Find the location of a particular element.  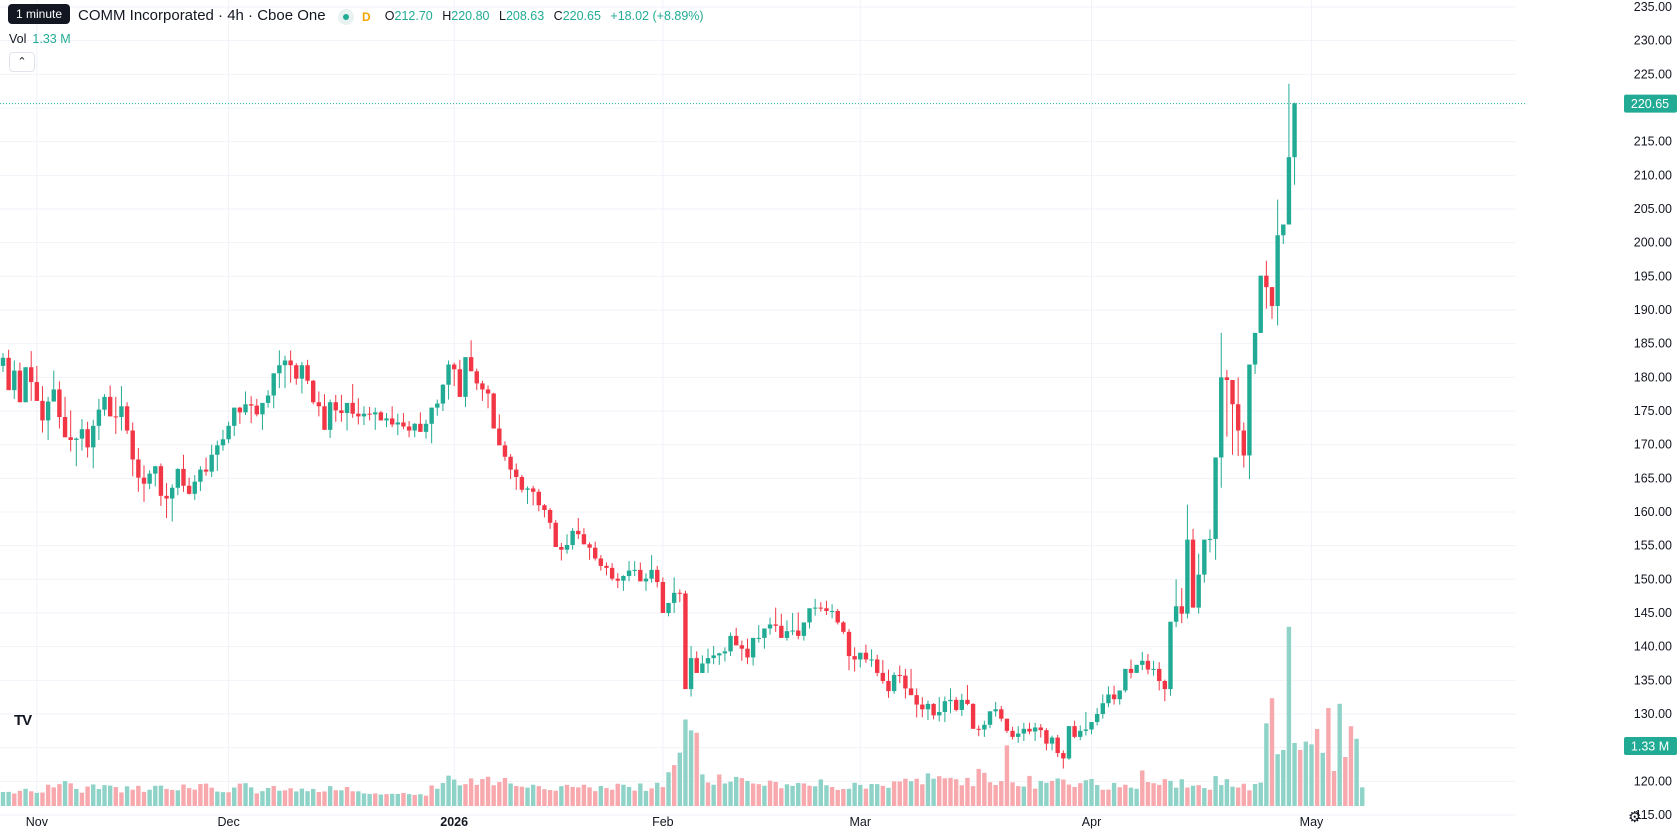

time-axis: Nov Dec 2026 Feb Mar Apr May is located at coordinates (675, 822).